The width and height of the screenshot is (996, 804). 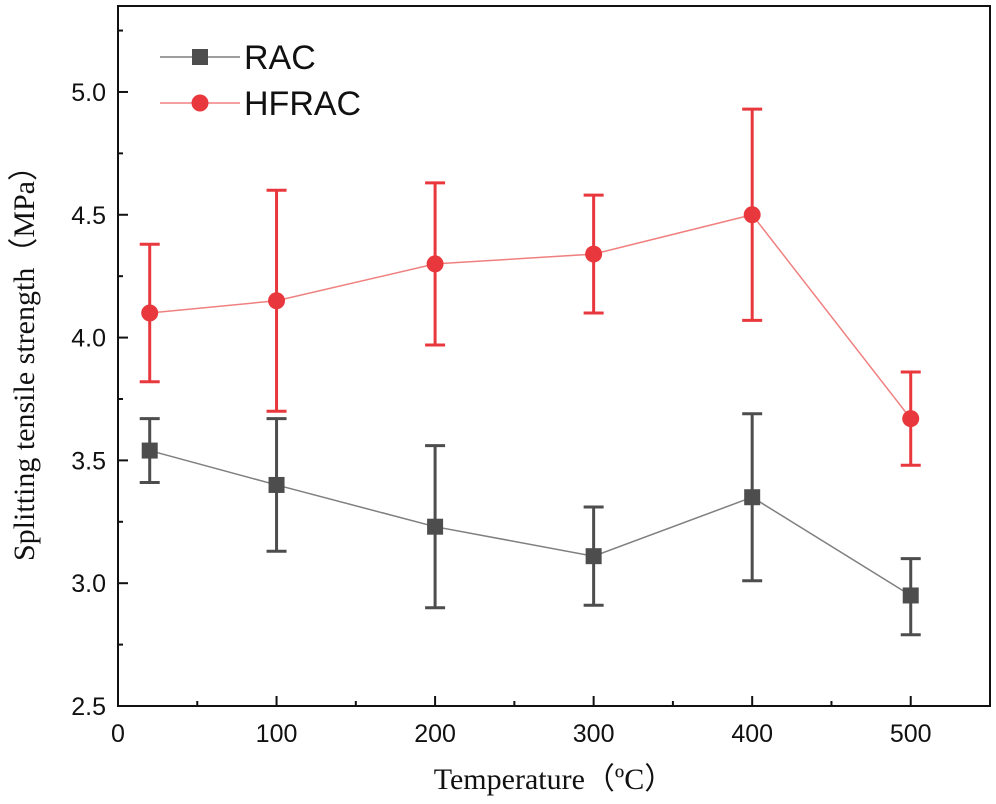 I want to click on y-tick-label: 2.5, so click(x=88, y=707).